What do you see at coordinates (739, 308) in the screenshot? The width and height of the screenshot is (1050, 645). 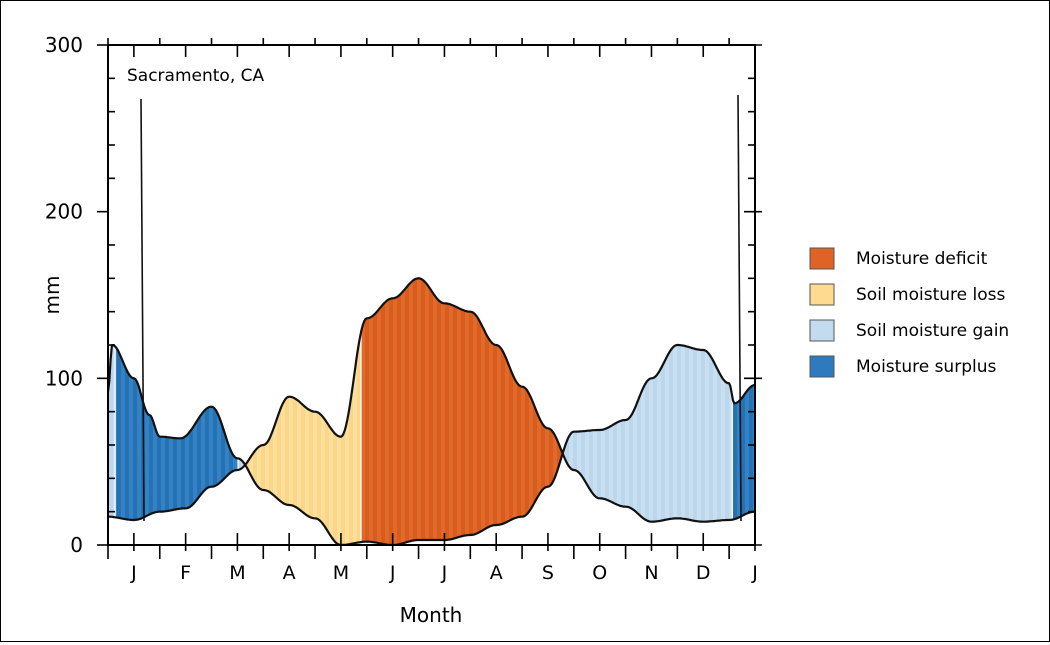 I see `surplus-boundary-right` at bounding box center [739, 308].